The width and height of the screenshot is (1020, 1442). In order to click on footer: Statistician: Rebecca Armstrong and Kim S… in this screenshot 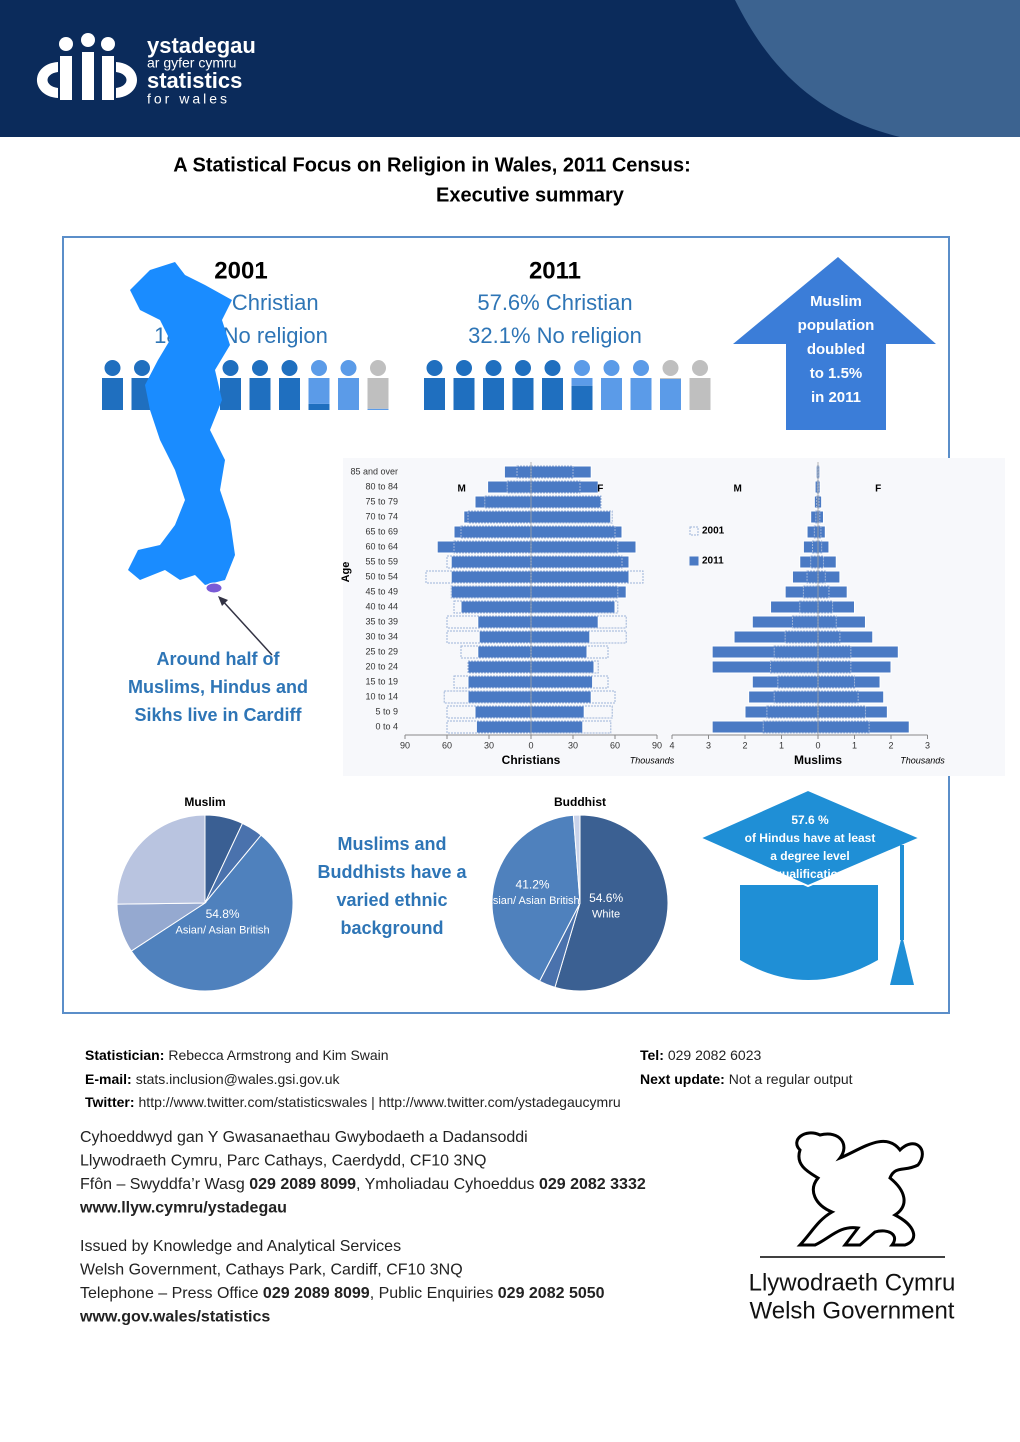, I will do `click(469, 1078)`.